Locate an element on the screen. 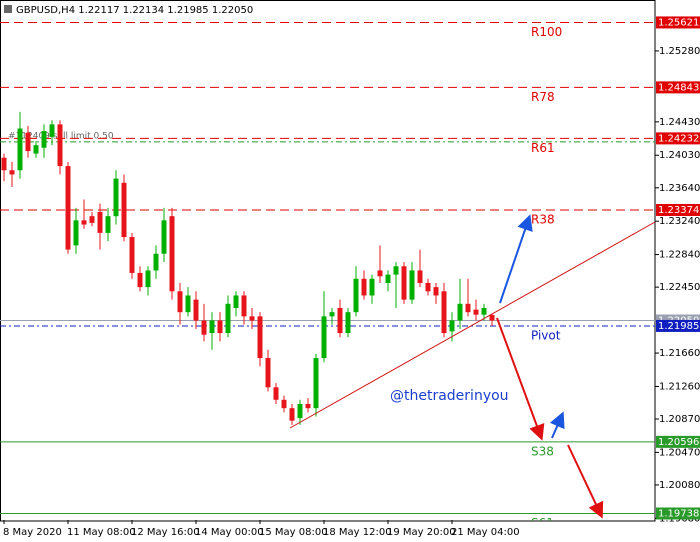 Image resolution: width=700 pixels, height=542 pixels. price-label: 1.19738 is located at coordinates (678, 513).